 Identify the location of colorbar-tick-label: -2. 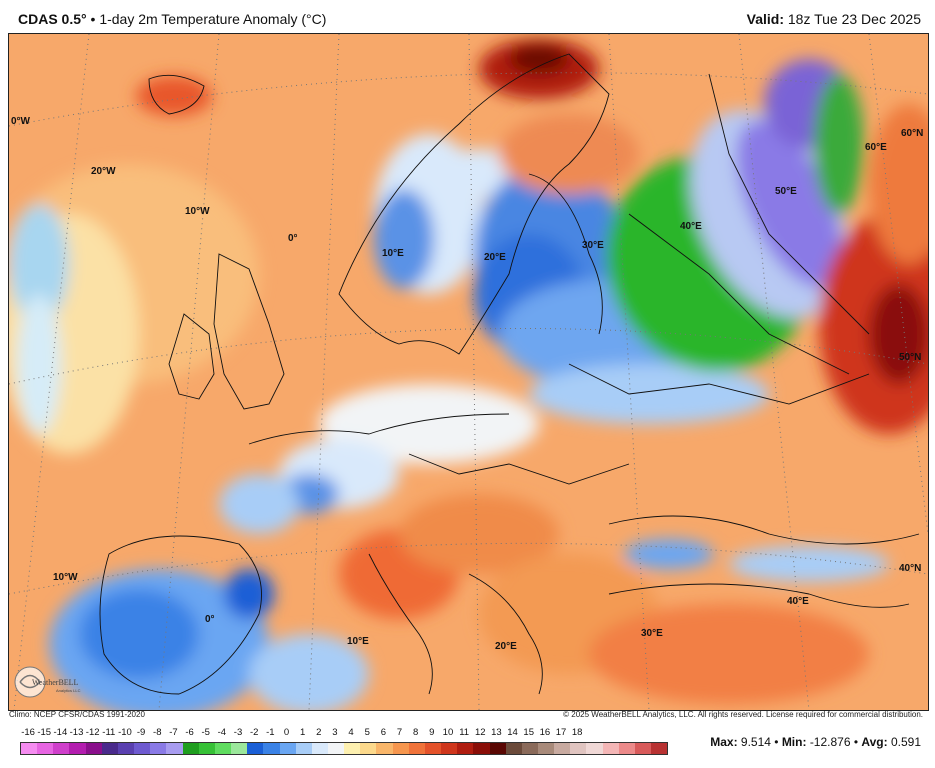
(254, 732).